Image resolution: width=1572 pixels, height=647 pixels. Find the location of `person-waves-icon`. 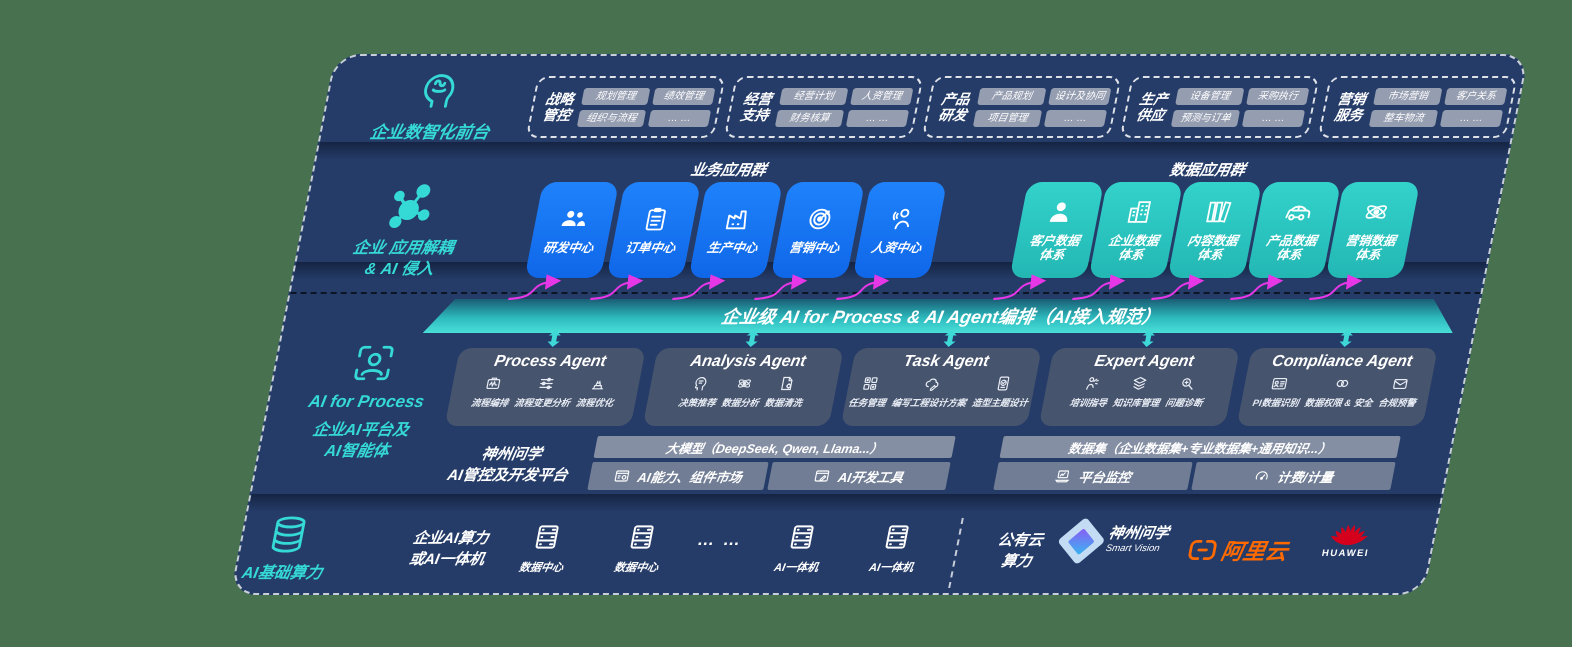

person-waves-icon is located at coordinates (901, 219).